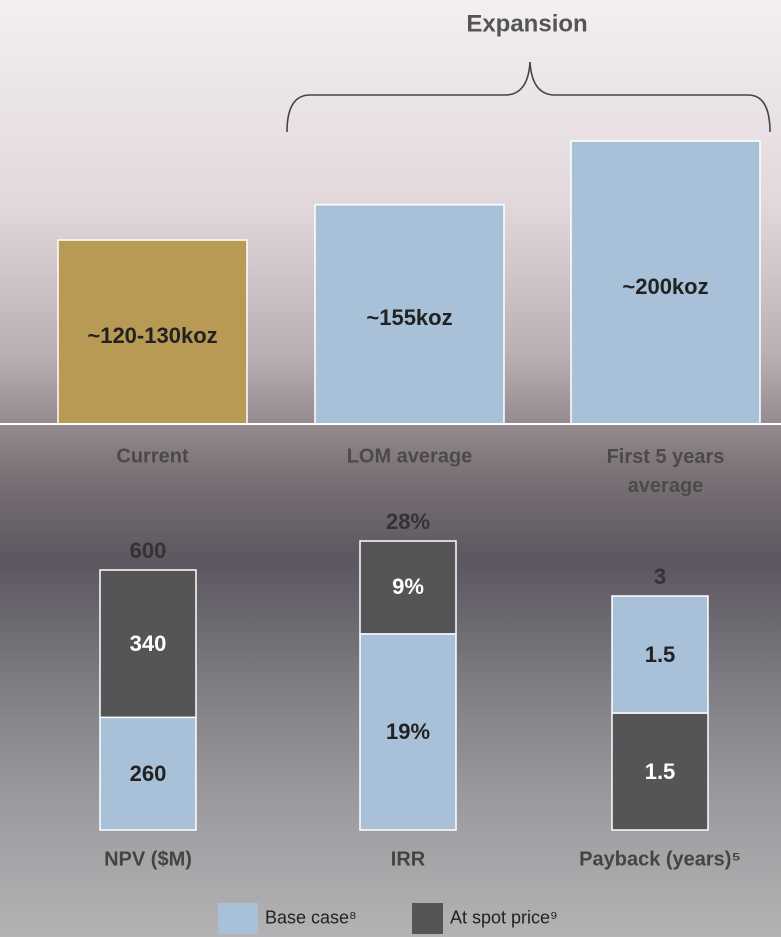  I want to click on category-label: Current, so click(152, 456).